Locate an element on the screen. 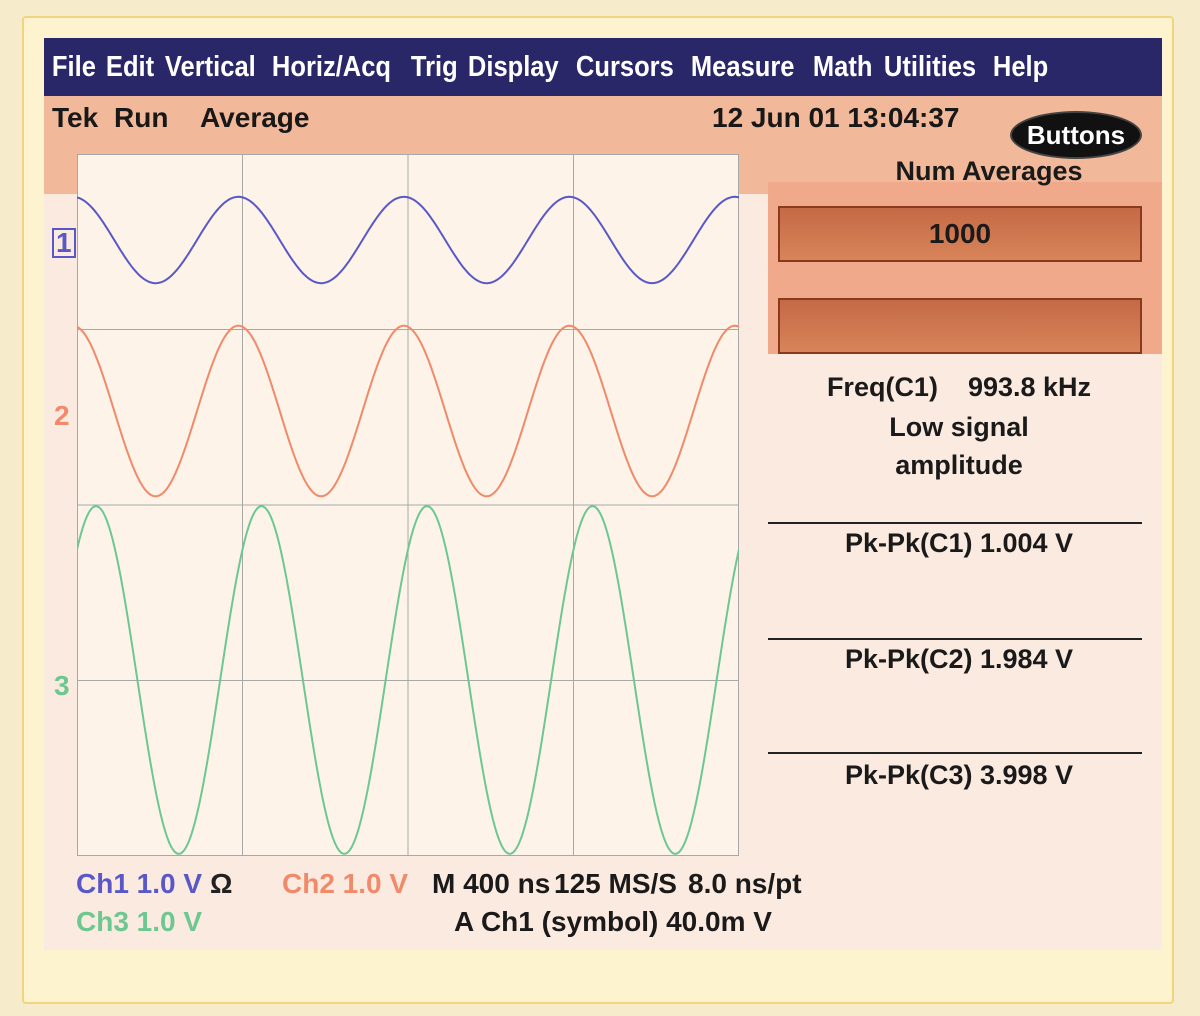  menu-horiz-acq: Horiz/Acq is located at coordinates (331, 66).